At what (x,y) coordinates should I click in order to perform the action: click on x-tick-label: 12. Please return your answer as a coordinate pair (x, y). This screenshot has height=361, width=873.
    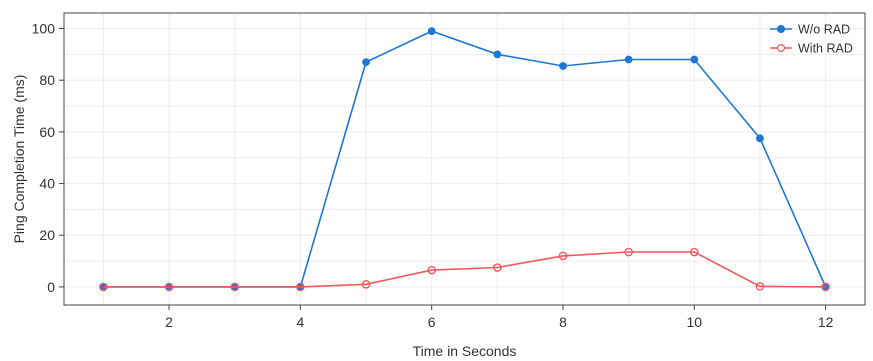
    Looking at the image, I should click on (826, 322).